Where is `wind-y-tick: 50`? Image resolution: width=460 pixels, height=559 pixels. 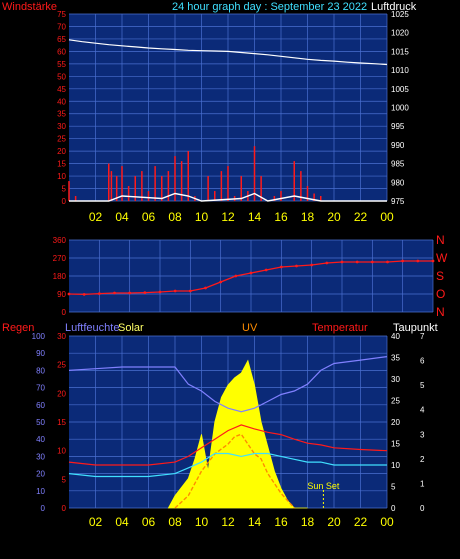
wind-y-tick: 50 is located at coordinates (61, 76).